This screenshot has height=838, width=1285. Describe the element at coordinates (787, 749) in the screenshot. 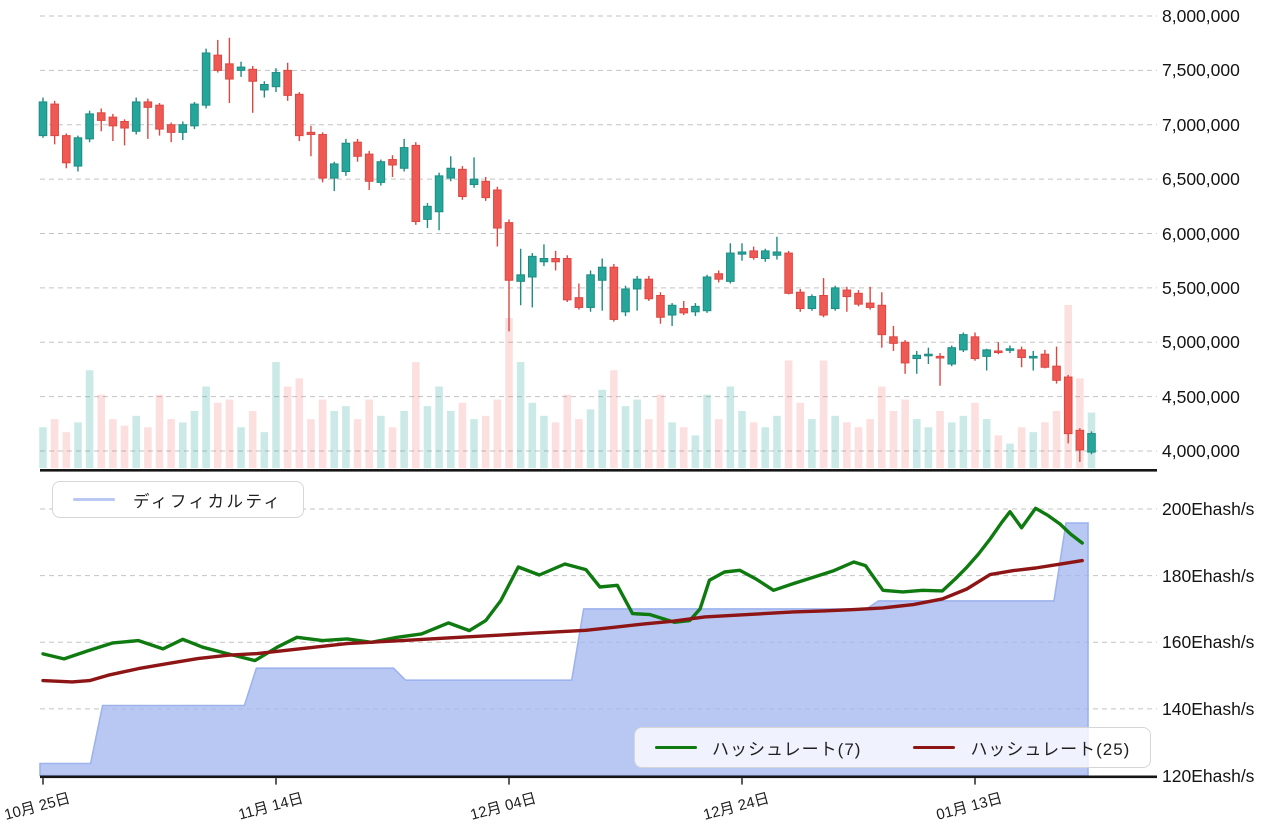

I see `hashrate7-legend-label: ハッシュレート(7)` at that location.